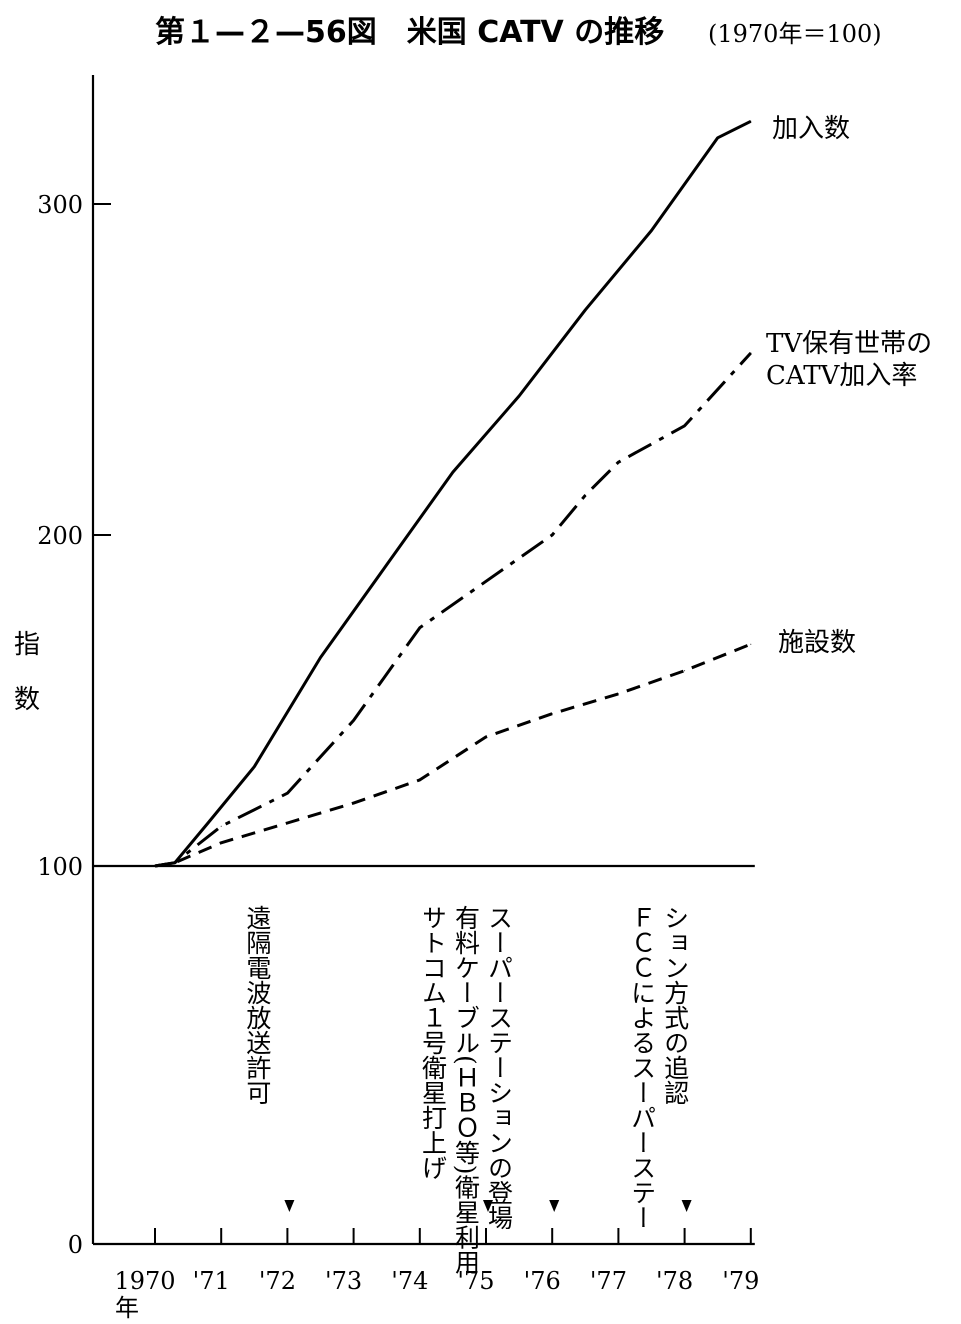 This screenshot has width=961, height=1324. I want to click on y-tick-label: 100, so click(60, 867).